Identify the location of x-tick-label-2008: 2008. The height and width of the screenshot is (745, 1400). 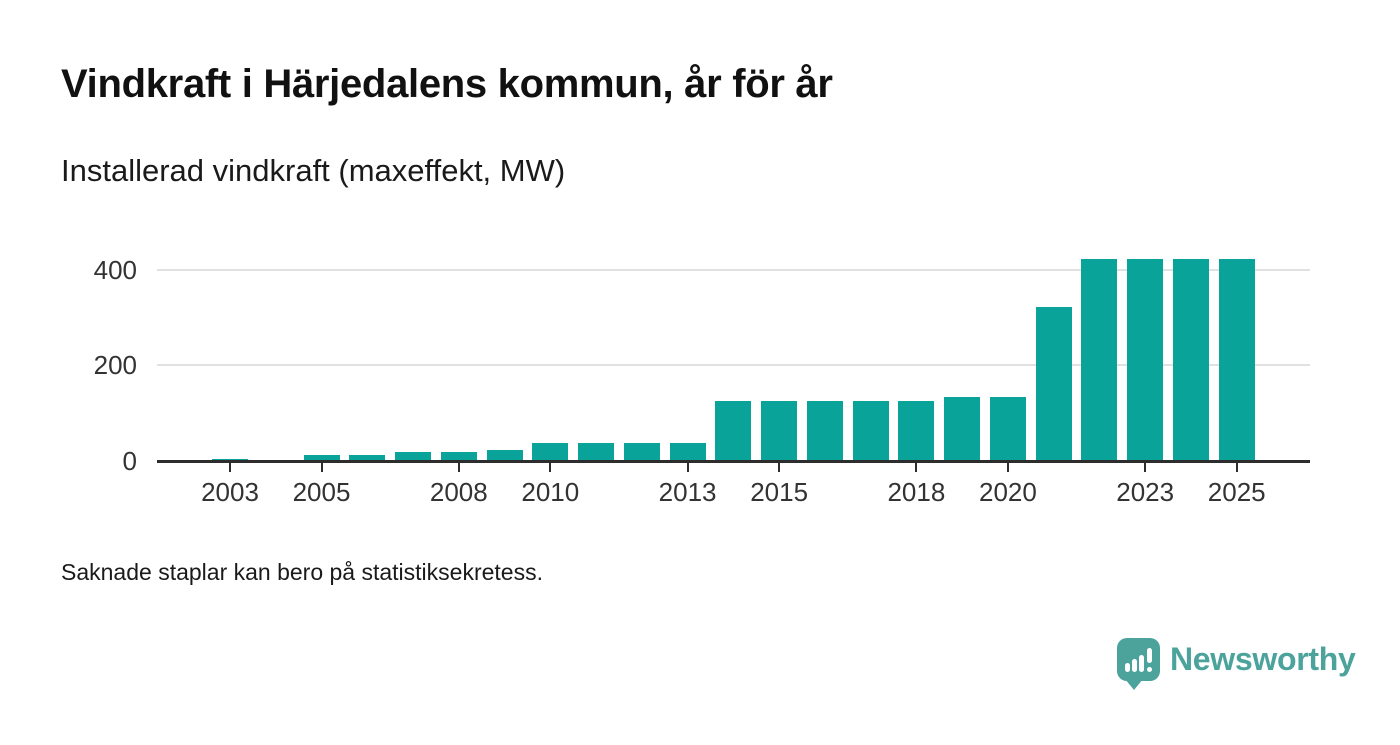
(458, 492).